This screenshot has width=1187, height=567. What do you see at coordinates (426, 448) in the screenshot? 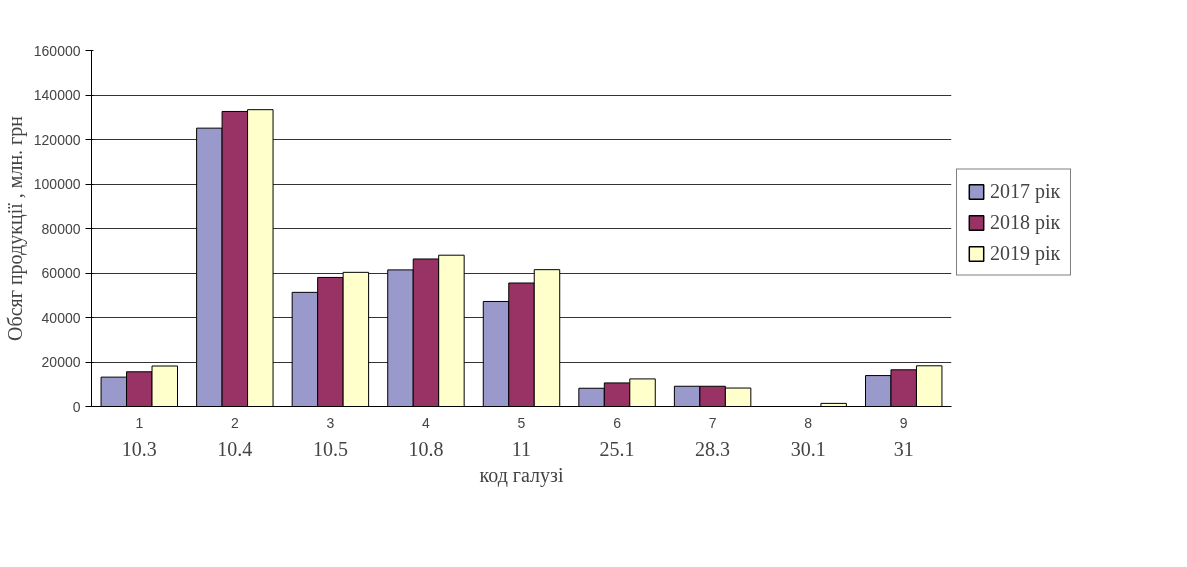
I see `text: 10.8` at bounding box center [426, 448].